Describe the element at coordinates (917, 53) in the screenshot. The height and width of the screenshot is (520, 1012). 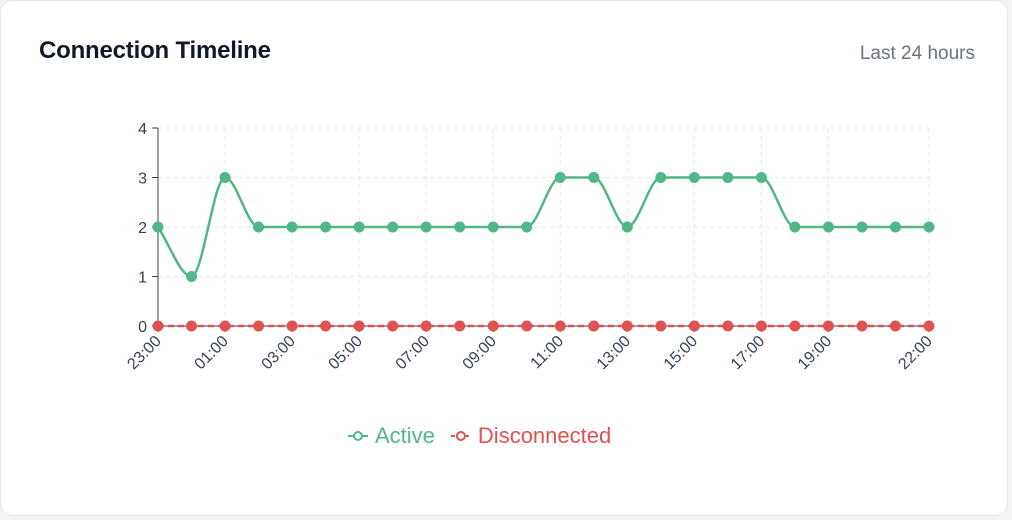
I see `time-range-label: Last 24 hours` at that location.